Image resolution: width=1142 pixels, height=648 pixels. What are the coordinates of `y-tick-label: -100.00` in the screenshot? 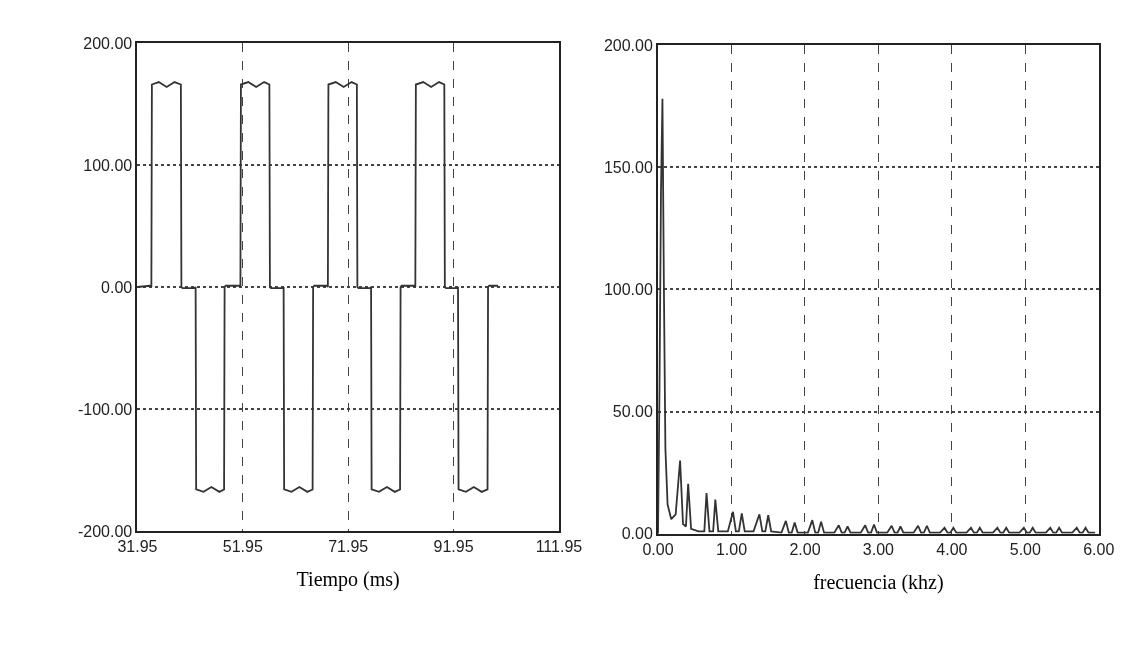 It's located at (105, 409).